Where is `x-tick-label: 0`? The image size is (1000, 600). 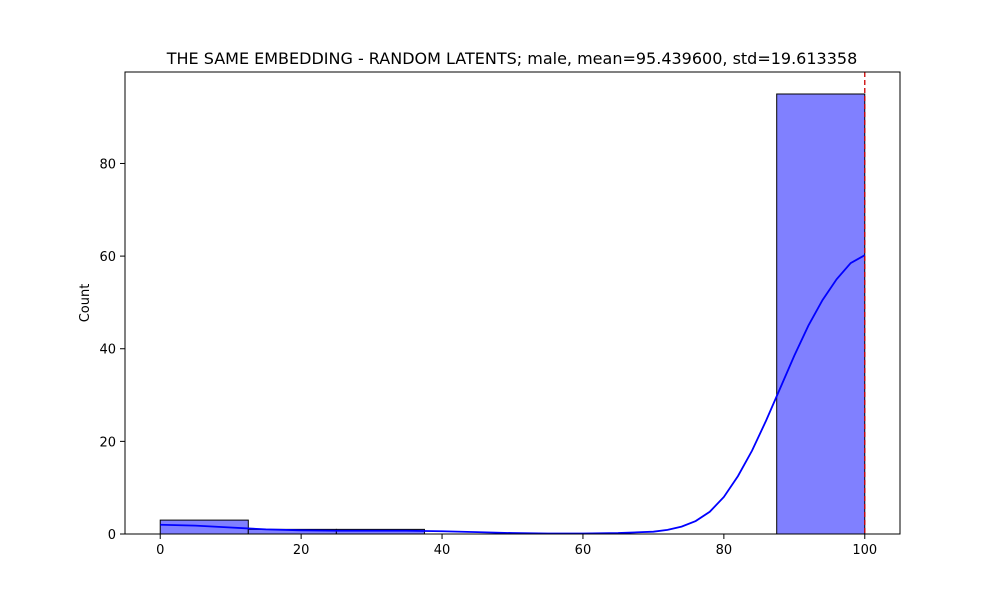
x-tick-label: 0 is located at coordinates (160, 550).